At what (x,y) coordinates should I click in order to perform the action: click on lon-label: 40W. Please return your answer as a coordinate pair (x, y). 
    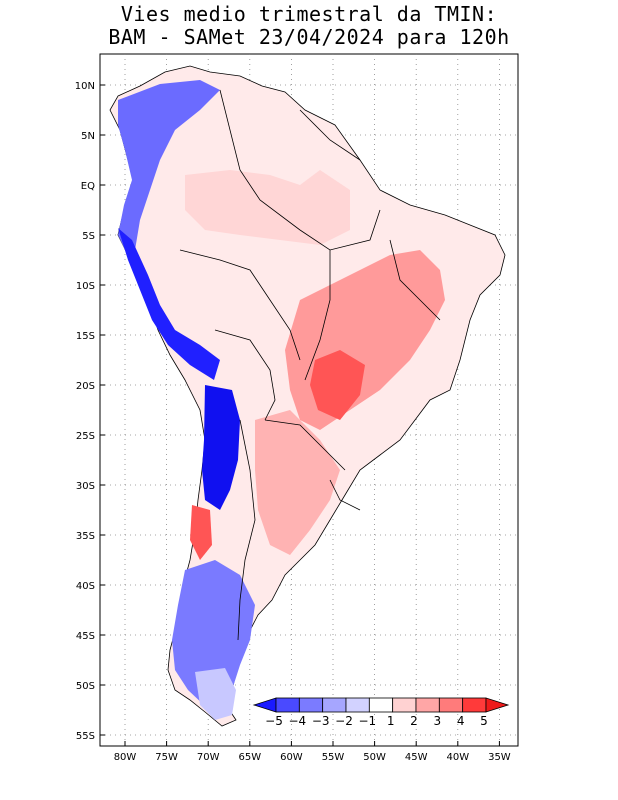
    Looking at the image, I should click on (457, 757).